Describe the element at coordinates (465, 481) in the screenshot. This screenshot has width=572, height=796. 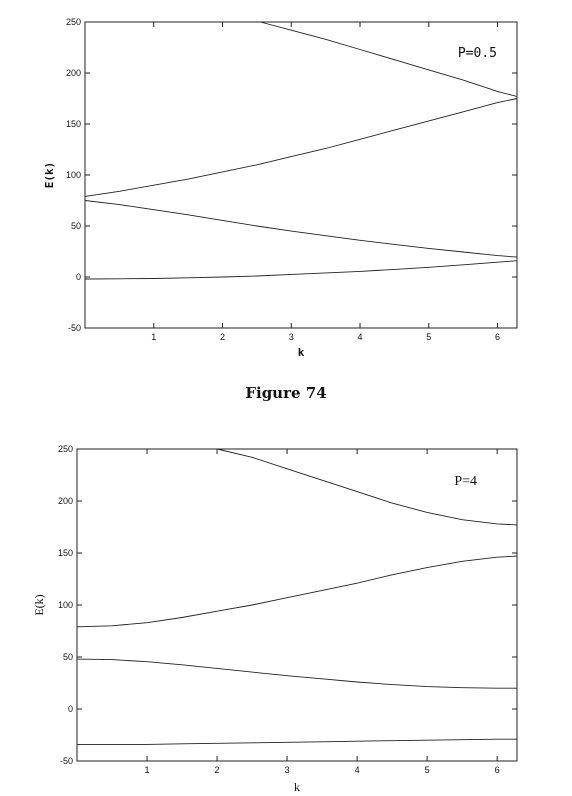
I see `chart-annotation: P=4` at that location.